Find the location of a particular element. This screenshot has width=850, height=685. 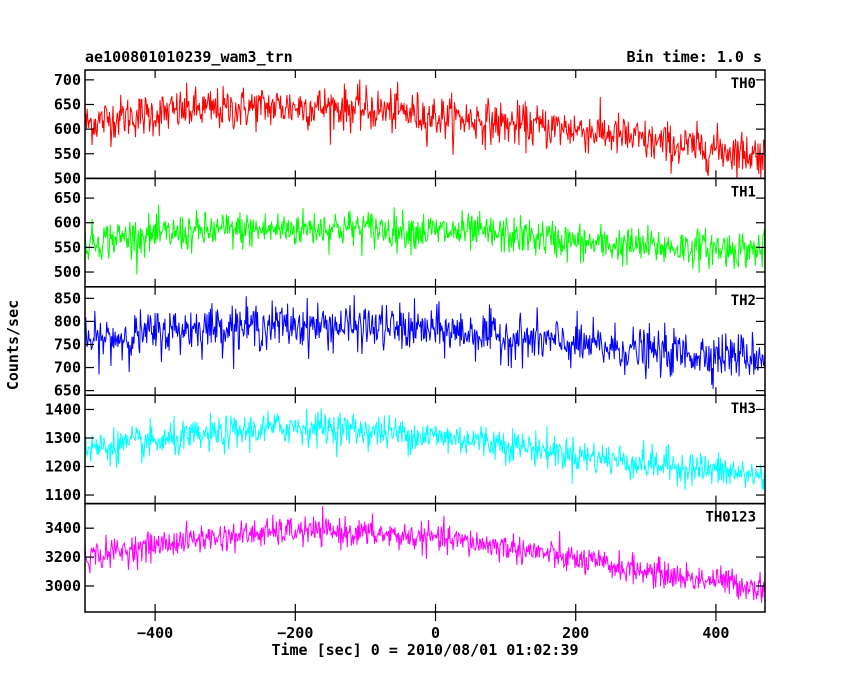

y-tick-label-th0: 600 is located at coordinates (67, 129).